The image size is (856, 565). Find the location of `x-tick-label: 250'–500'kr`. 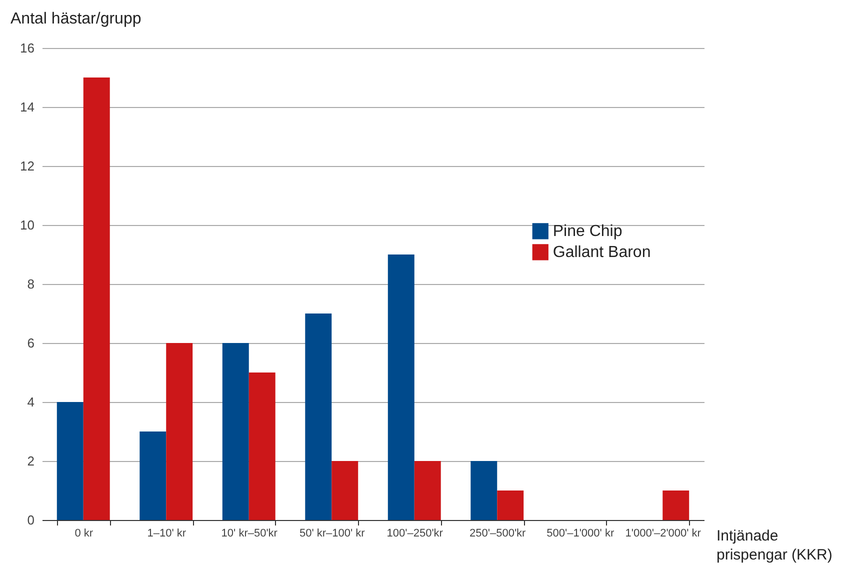

x-tick-label: 250'–500'kr is located at coordinates (498, 534).